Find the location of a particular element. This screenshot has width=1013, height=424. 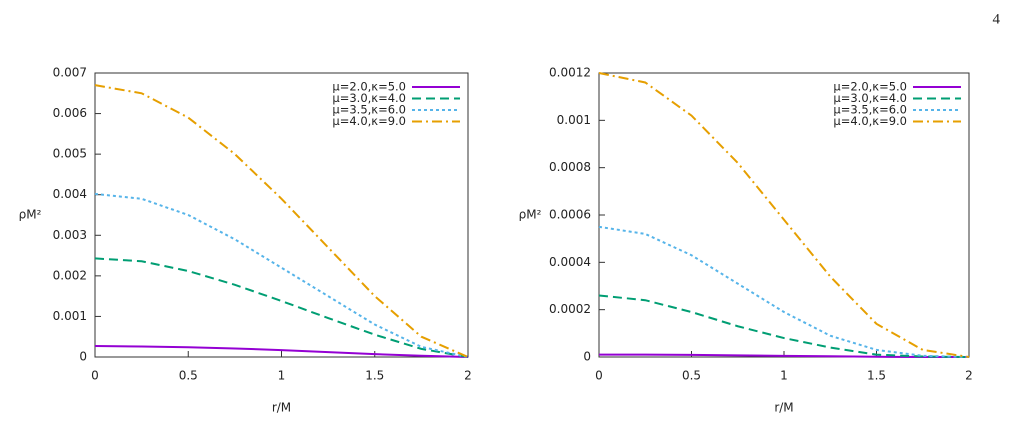

y-tick-label: 0.0006 is located at coordinates (570, 215).